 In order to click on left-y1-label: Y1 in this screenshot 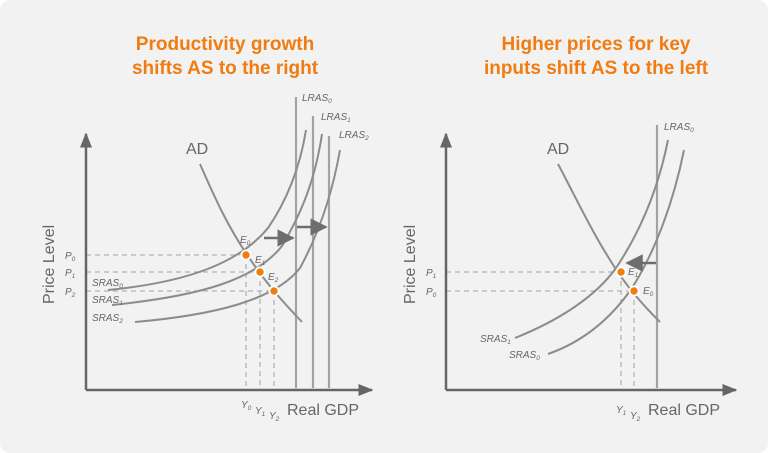, I will do `click(260, 412)`.